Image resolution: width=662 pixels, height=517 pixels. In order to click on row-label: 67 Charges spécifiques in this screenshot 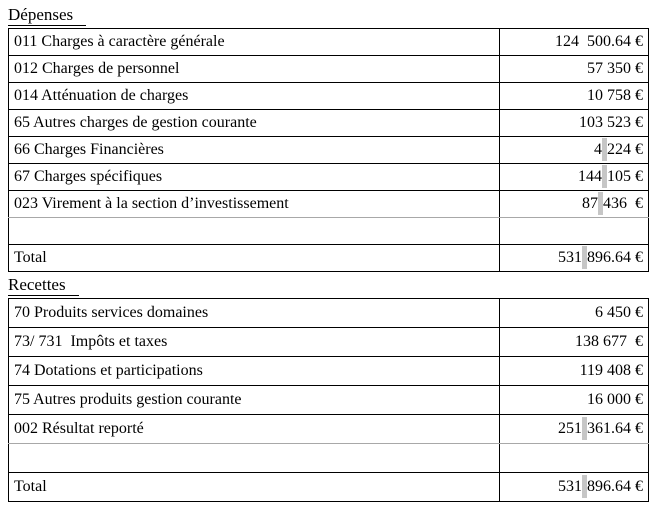, I will do `click(254, 177)`.